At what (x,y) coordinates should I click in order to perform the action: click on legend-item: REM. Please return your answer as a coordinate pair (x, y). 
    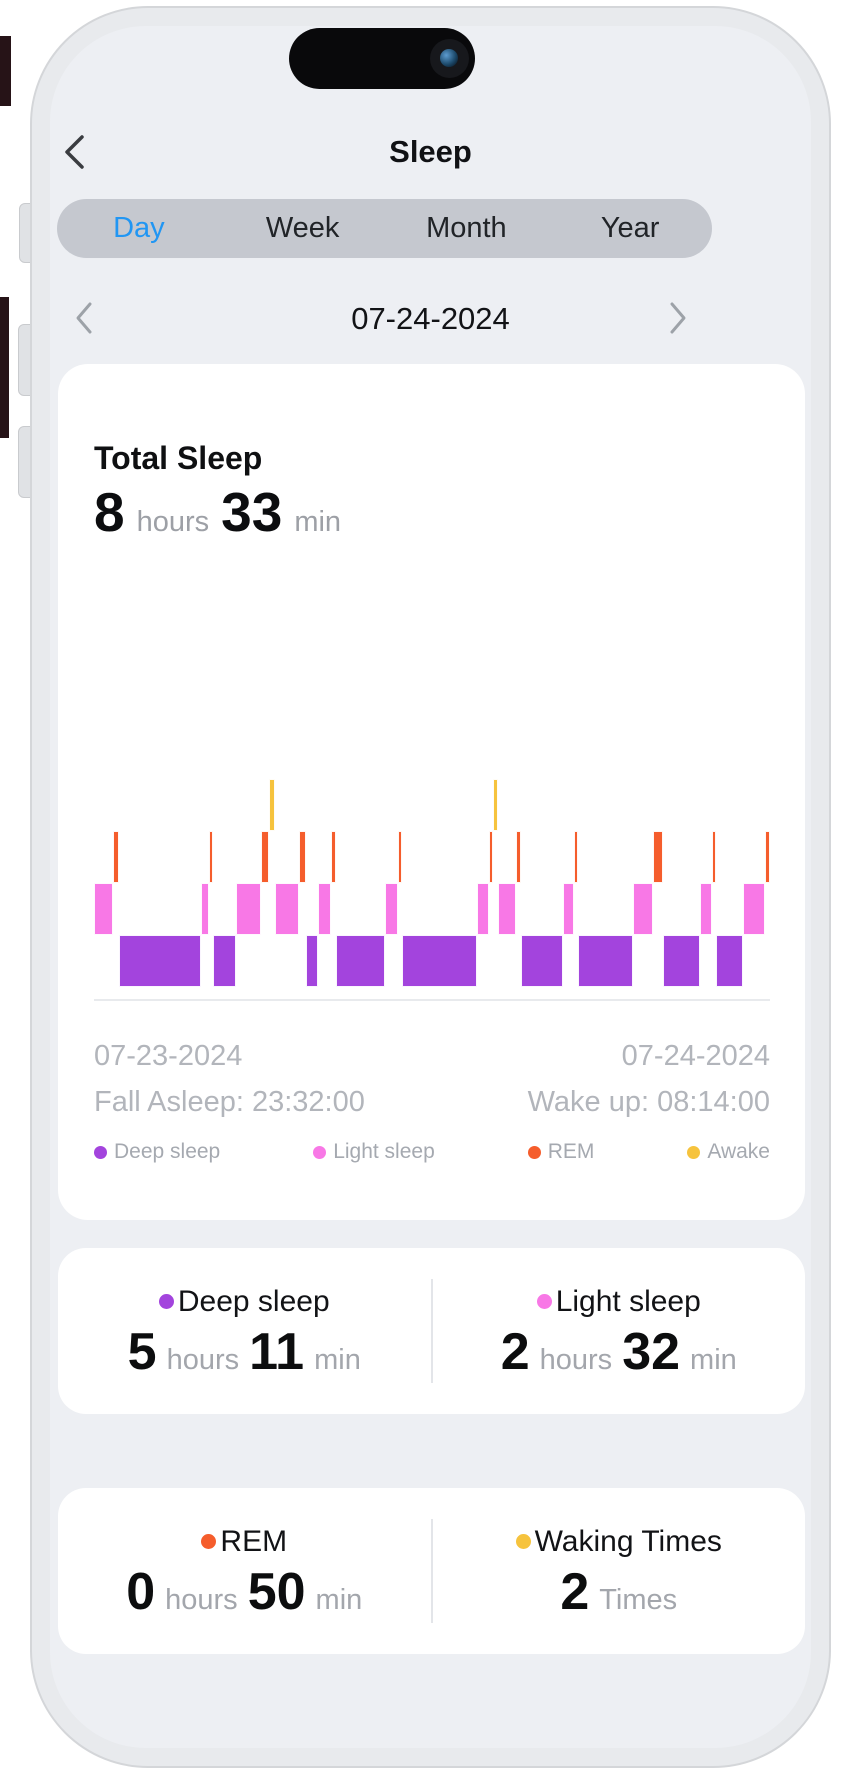
    Looking at the image, I should click on (561, 1152).